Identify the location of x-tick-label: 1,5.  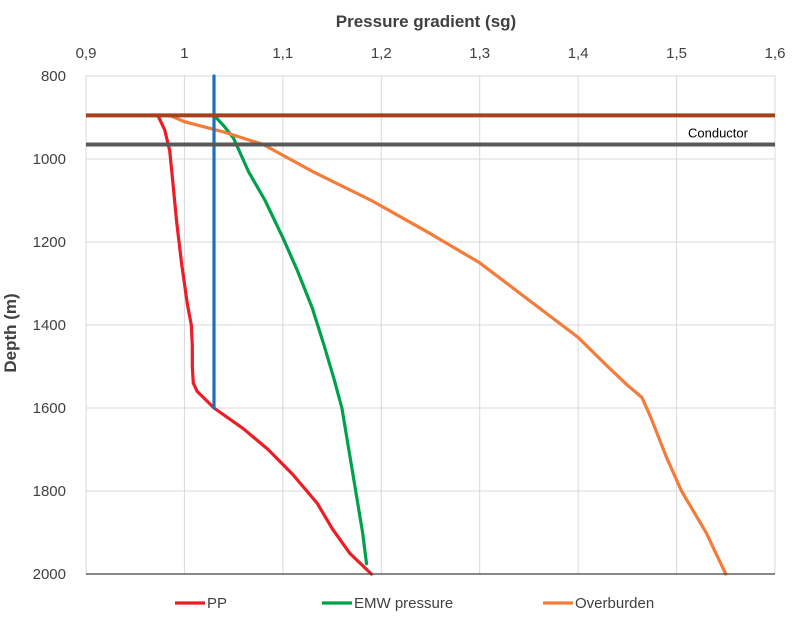
(676, 53).